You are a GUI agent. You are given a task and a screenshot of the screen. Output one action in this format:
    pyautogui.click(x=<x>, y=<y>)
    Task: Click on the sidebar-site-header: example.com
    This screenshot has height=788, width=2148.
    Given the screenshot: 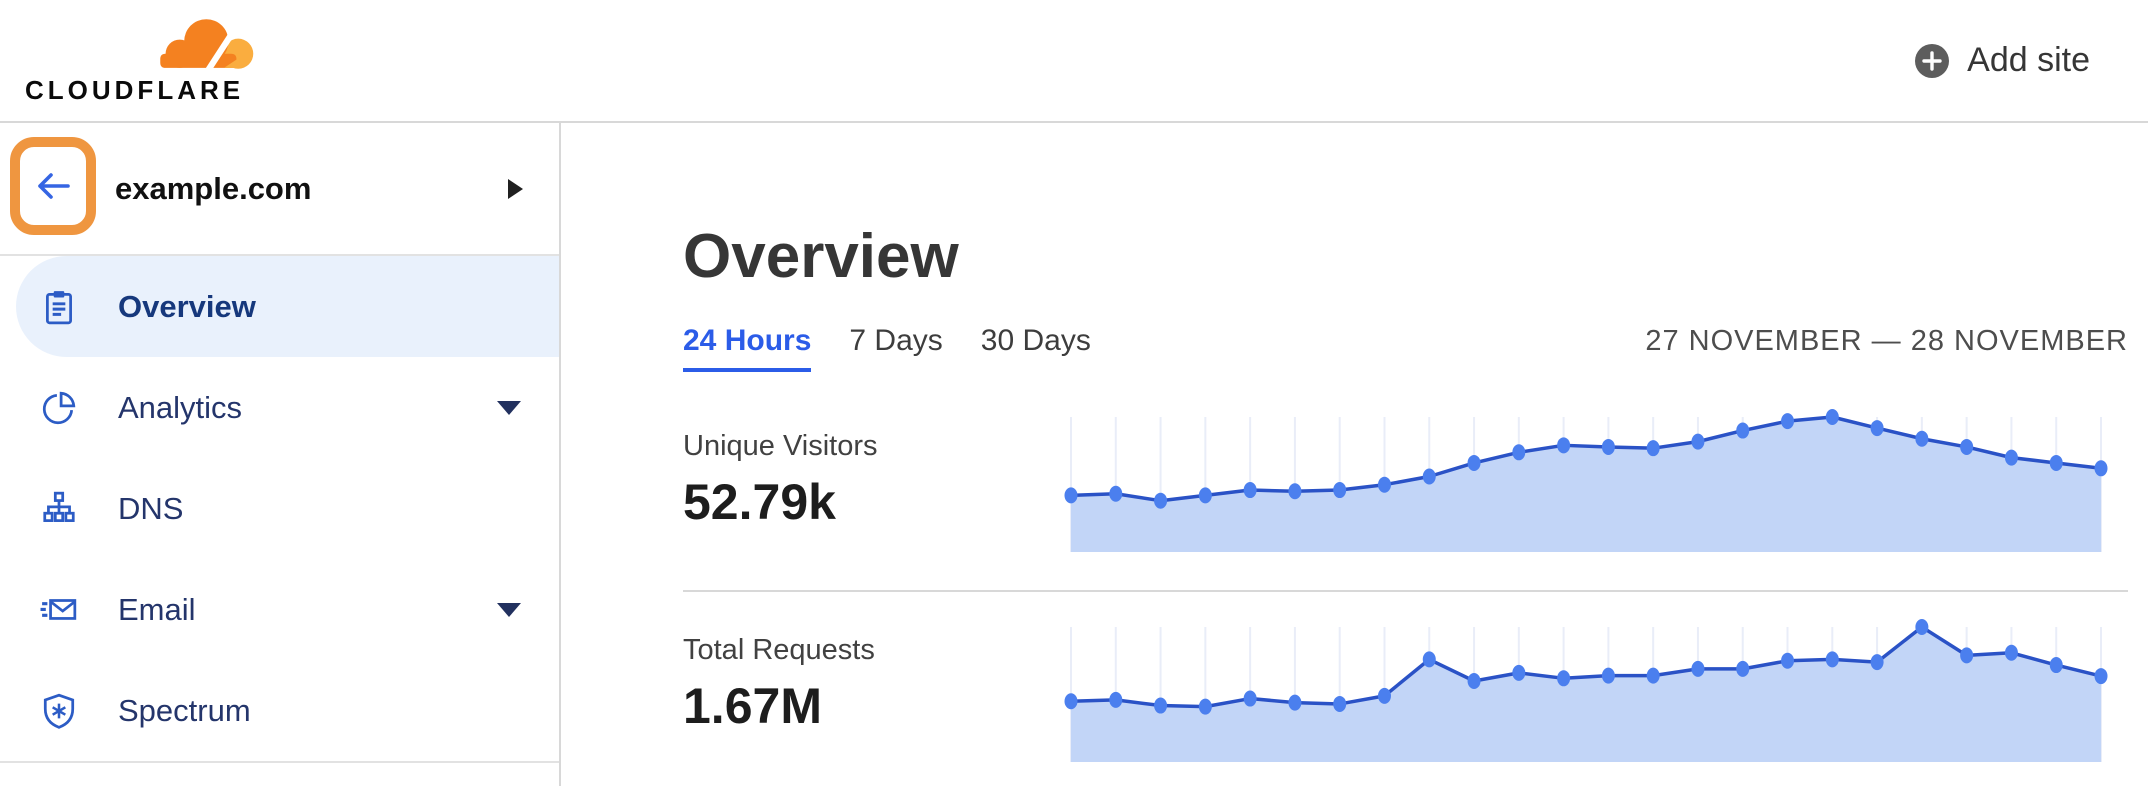 What is the action you would take?
    pyautogui.click(x=279, y=189)
    